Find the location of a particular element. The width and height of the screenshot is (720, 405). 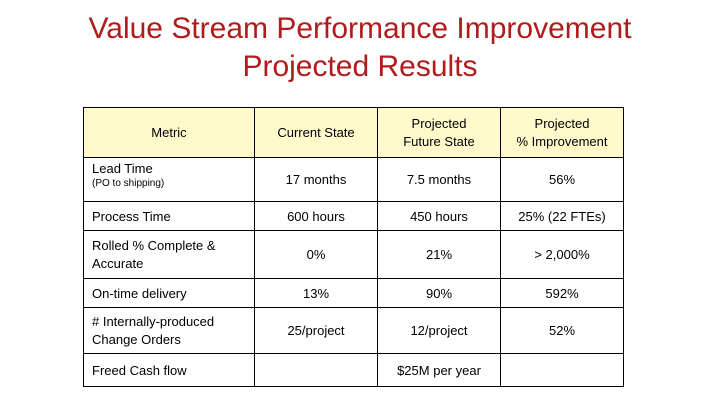

metric-label-line-2: Change Orders is located at coordinates (136, 339).